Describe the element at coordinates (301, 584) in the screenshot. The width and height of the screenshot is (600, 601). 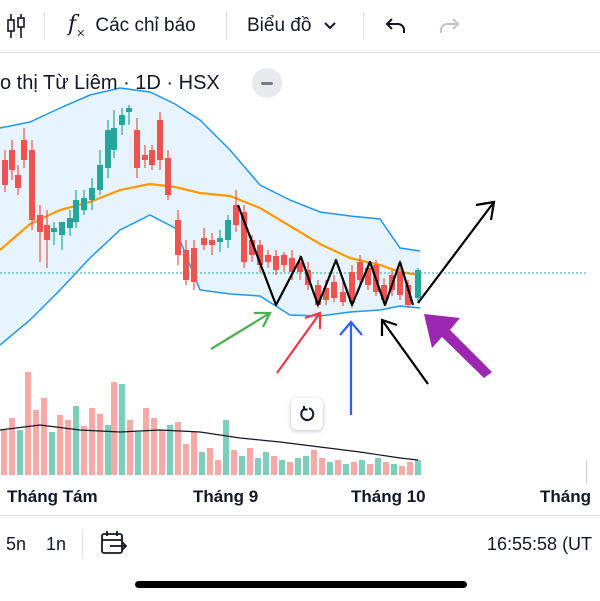
I see `home-indicator` at that location.